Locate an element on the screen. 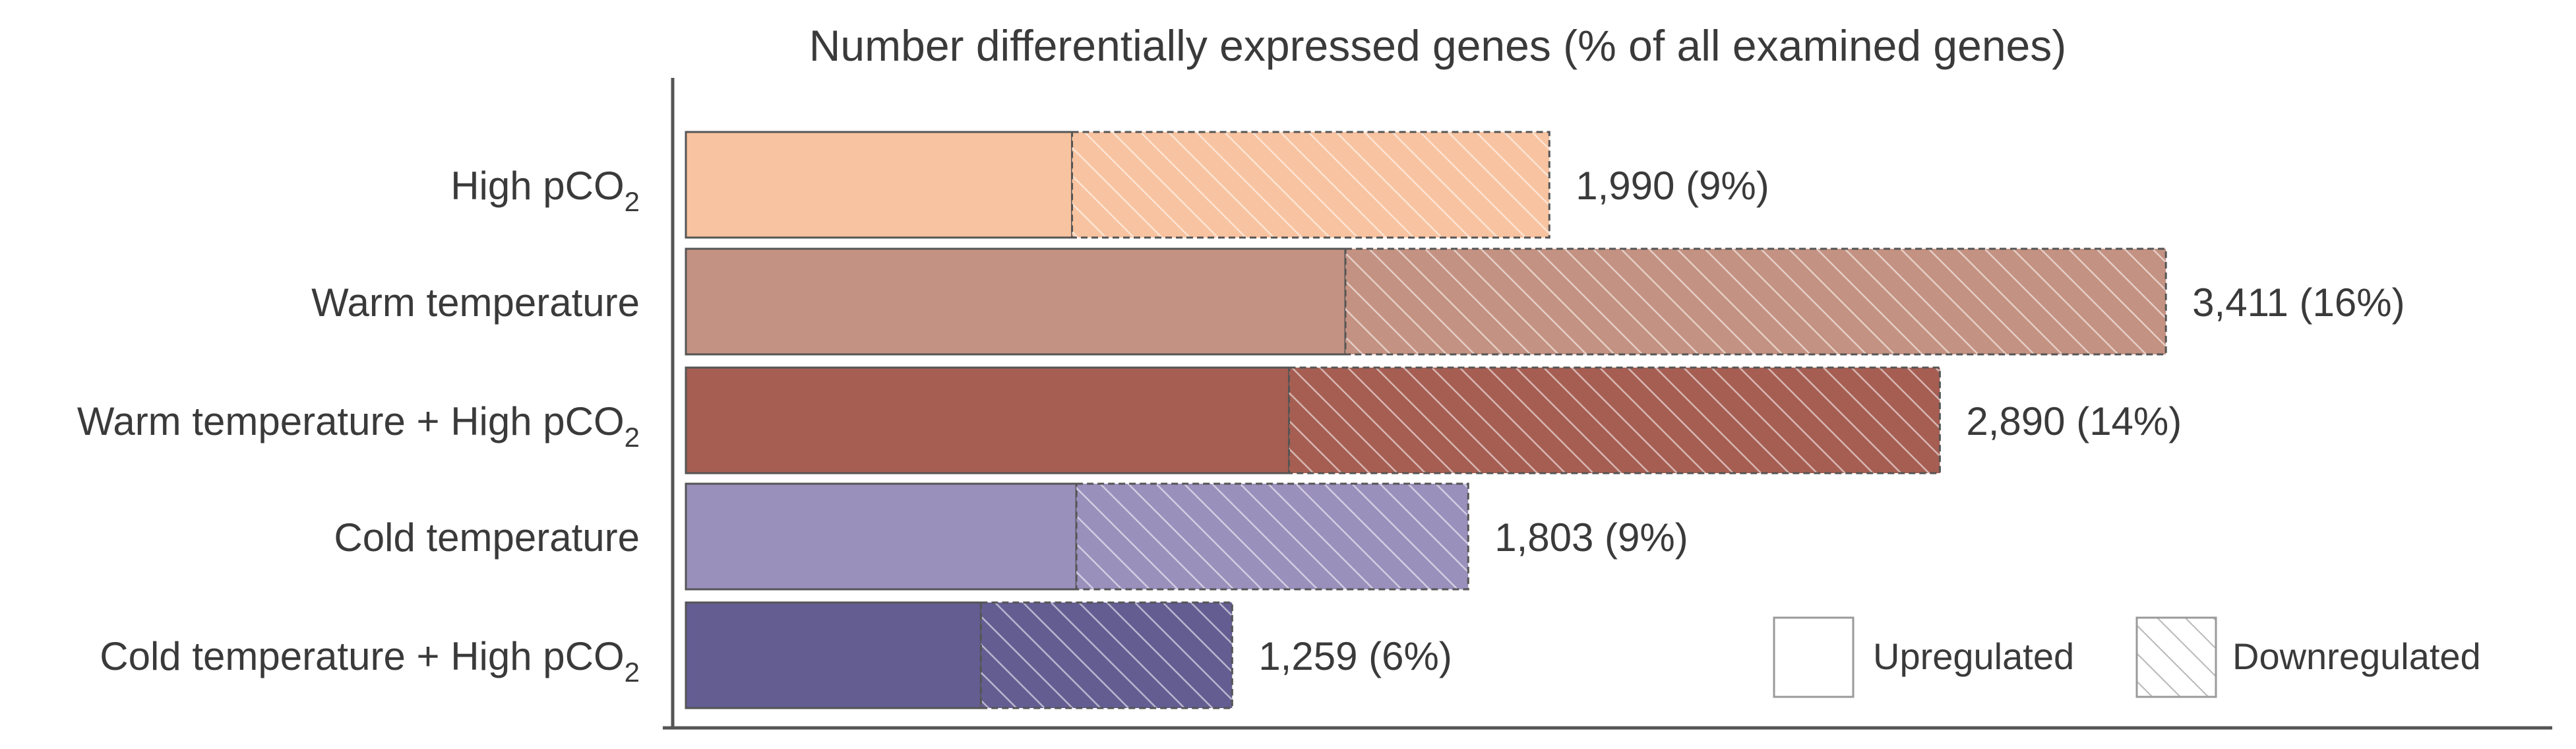 The image size is (2576, 749). legend-label-upregulated: Upregulated is located at coordinates (1973, 656).